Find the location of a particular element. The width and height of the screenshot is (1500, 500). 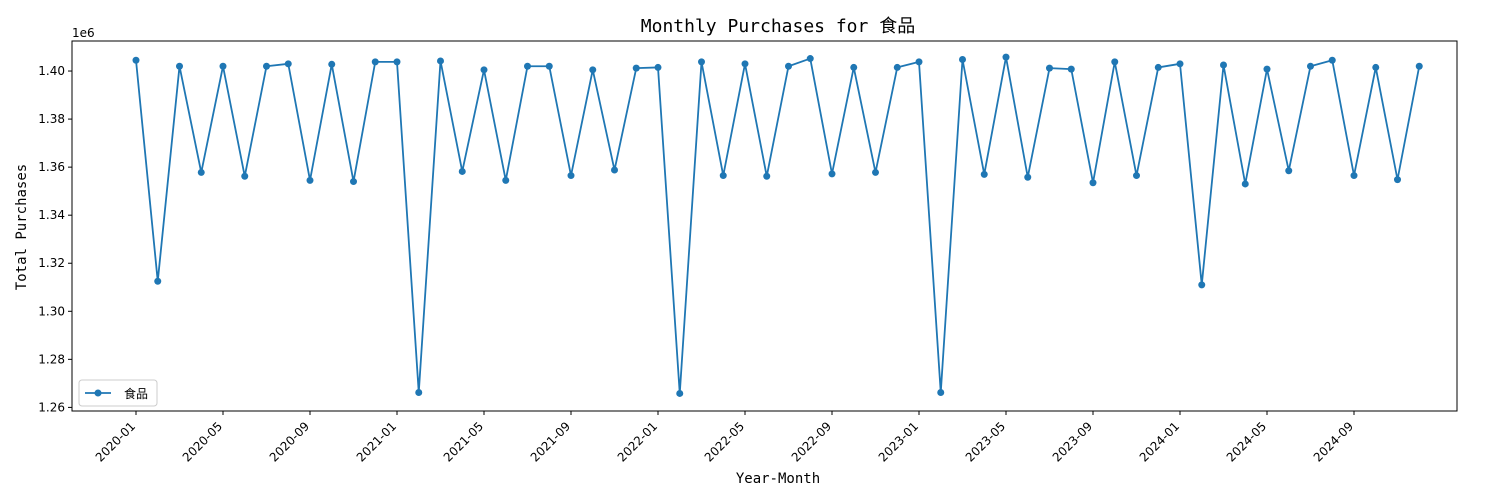

legend-label: 食品 is located at coordinates (136, 393).